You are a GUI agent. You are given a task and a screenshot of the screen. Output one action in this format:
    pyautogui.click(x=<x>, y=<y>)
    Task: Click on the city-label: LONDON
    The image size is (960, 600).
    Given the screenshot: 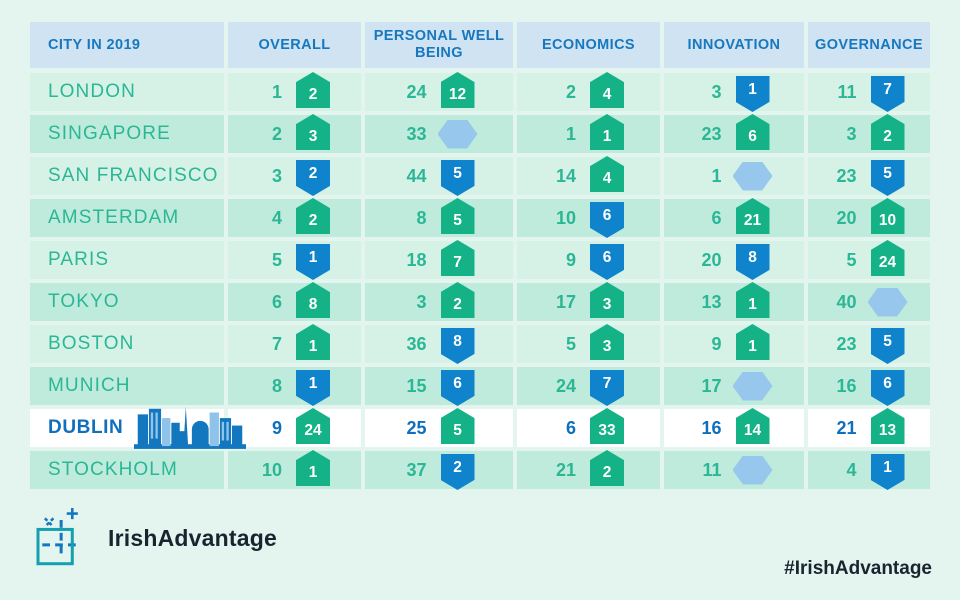 What is the action you would take?
    pyautogui.click(x=92, y=91)
    